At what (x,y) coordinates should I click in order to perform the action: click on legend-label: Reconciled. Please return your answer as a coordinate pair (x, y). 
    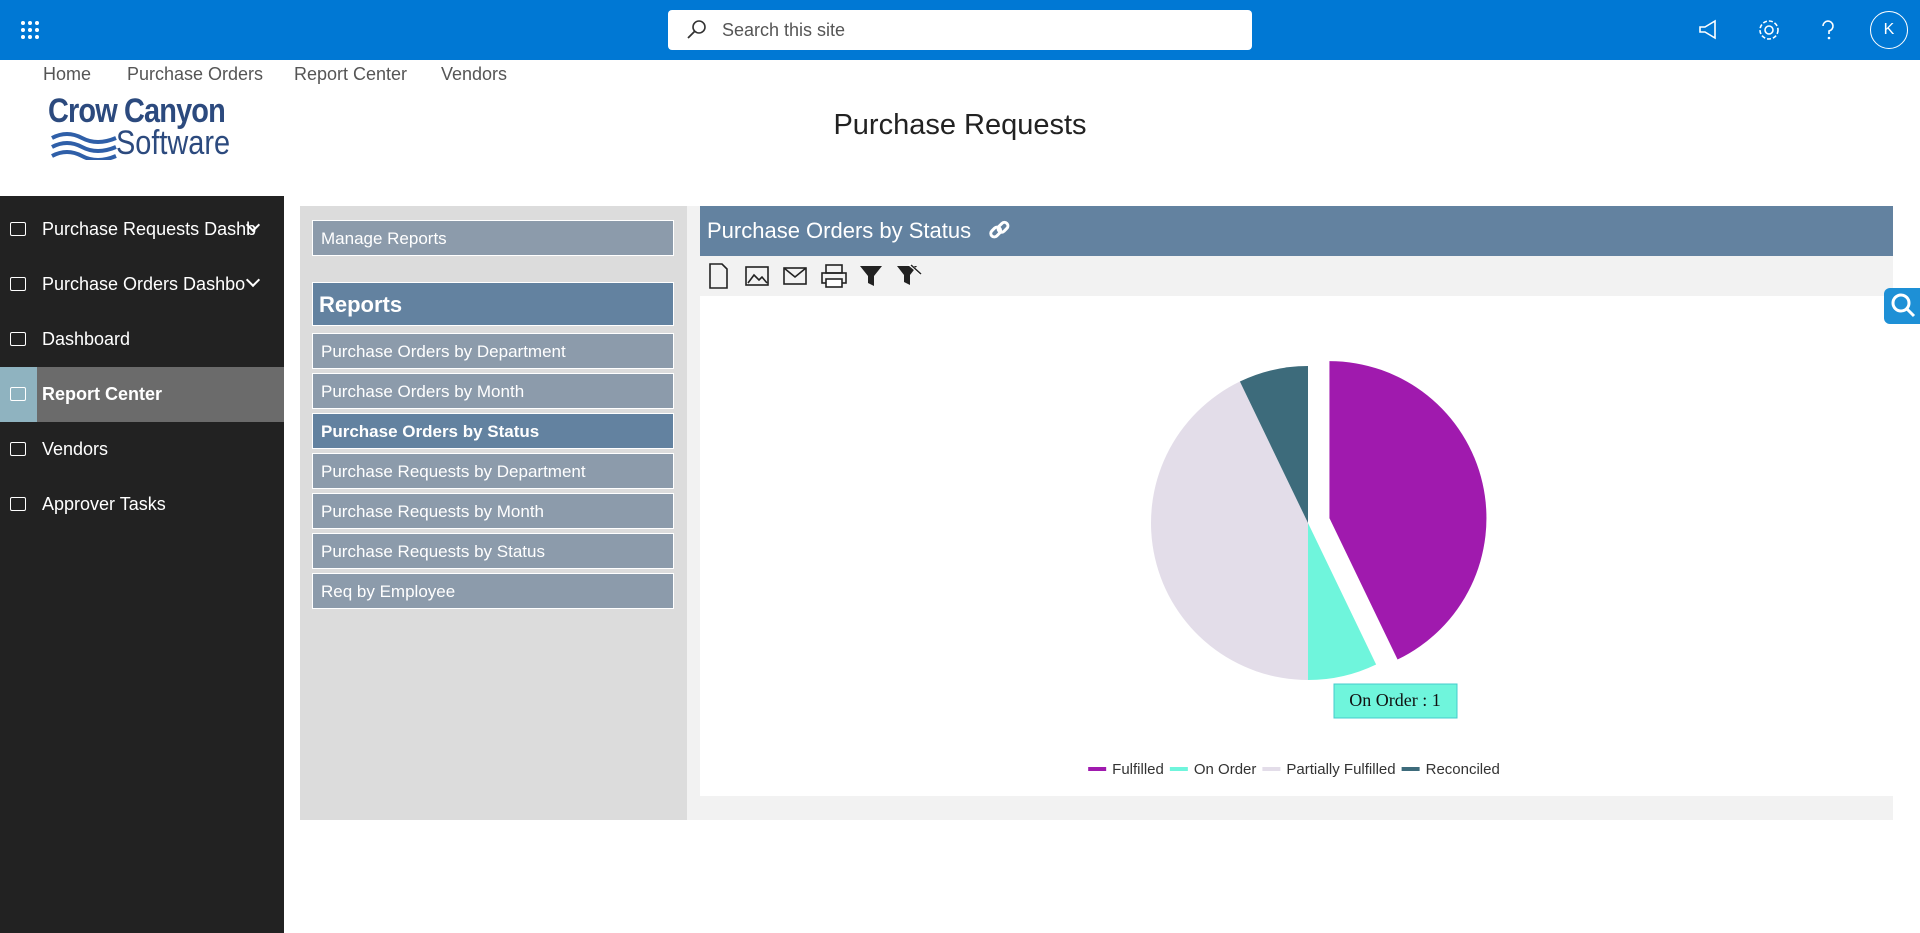
    Looking at the image, I should click on (1463, 769).